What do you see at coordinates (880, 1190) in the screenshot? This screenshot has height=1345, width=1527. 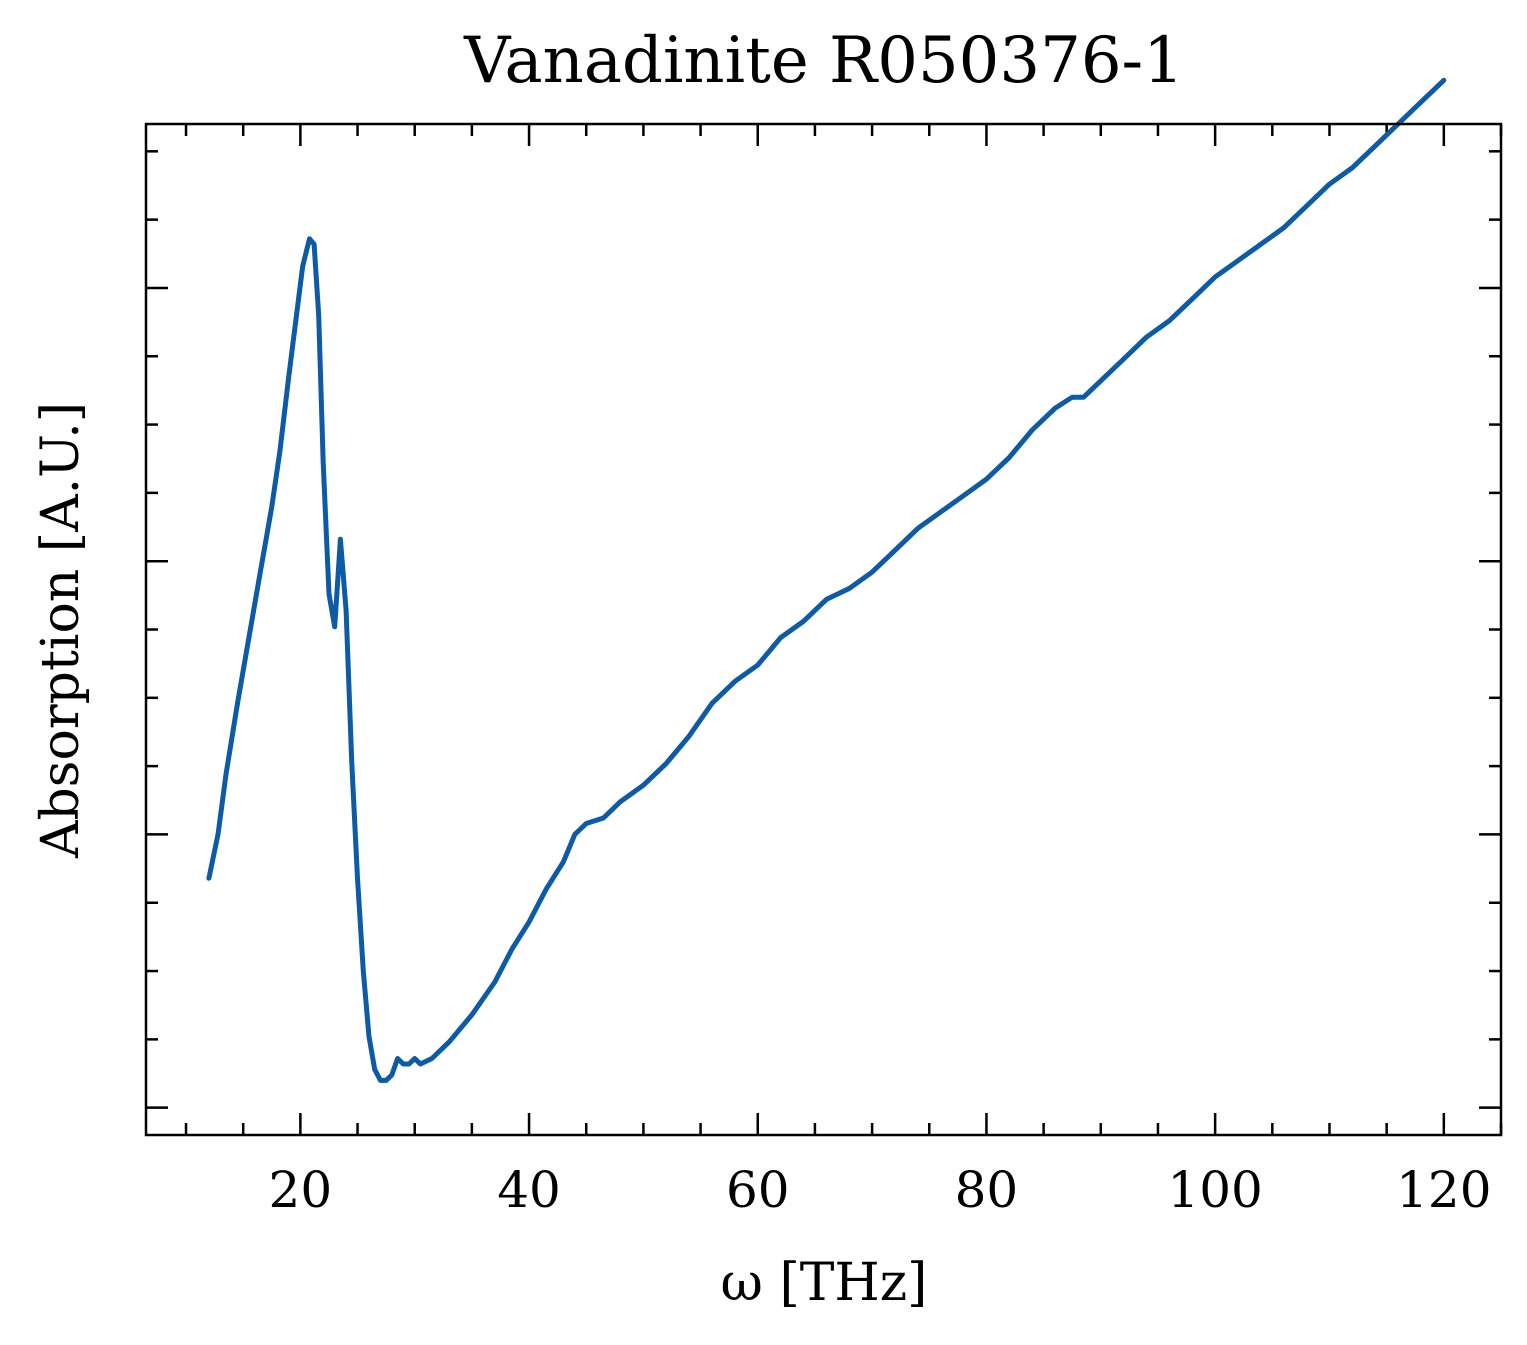 I see `x-tick-labels: 20 40 60 80 100 120` at bounding box center [880, 1190].